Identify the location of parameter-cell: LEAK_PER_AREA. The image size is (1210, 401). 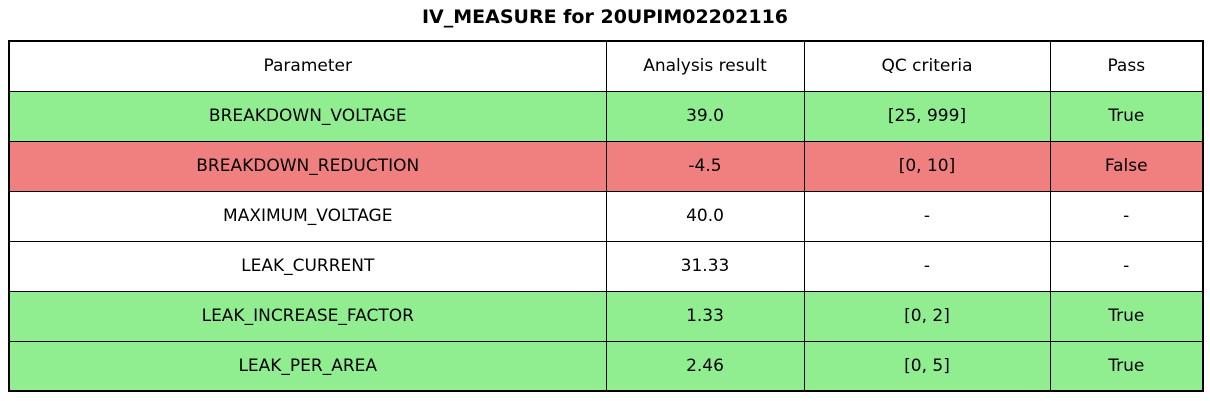
(307, 366).